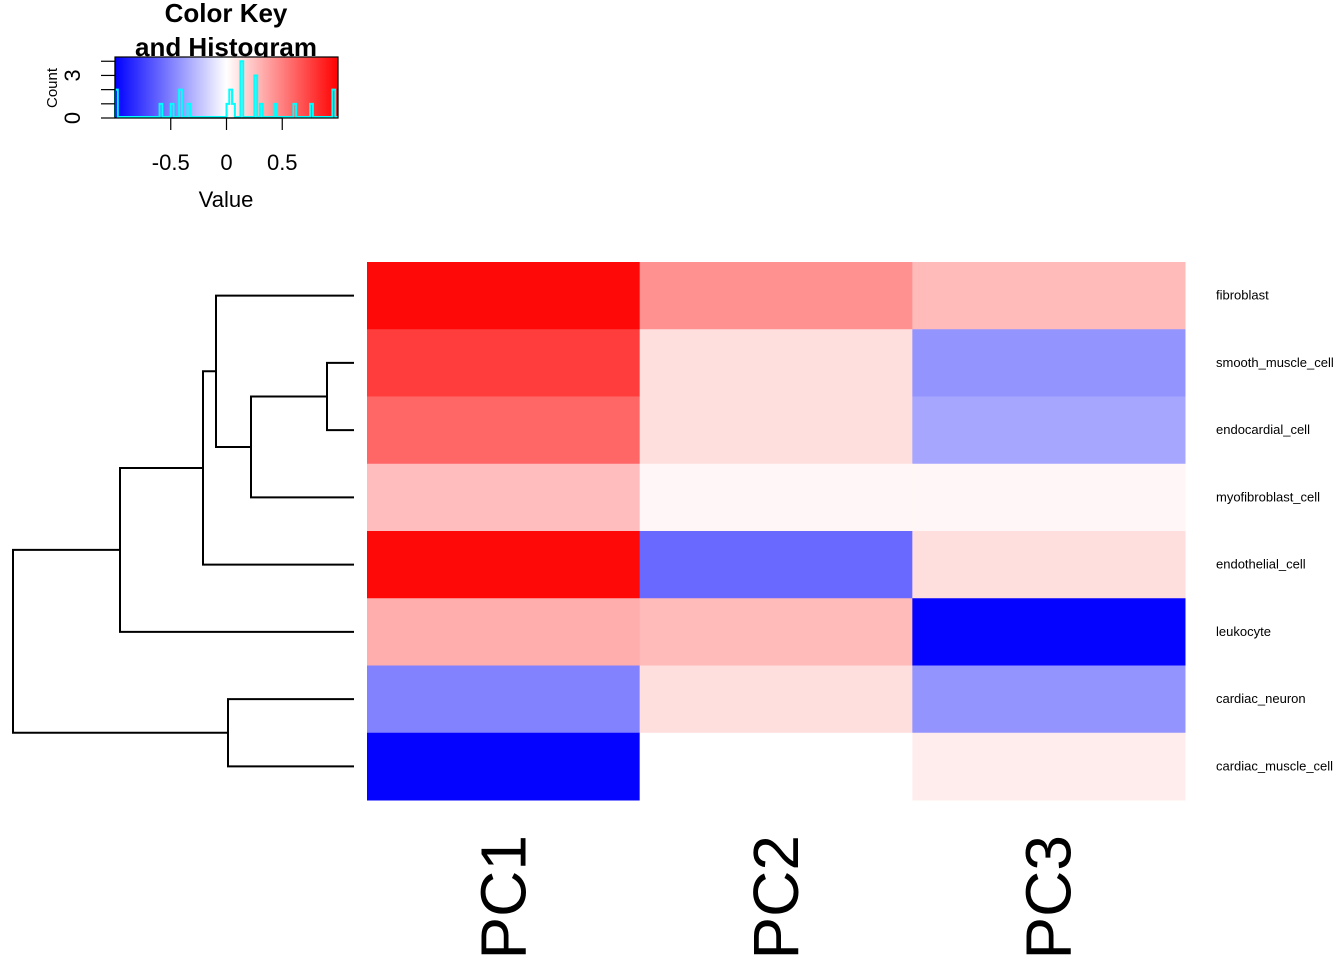 This screenshot has width=1344, height=960. I want to click on row-label: leukocyte, so click(1243, 631).